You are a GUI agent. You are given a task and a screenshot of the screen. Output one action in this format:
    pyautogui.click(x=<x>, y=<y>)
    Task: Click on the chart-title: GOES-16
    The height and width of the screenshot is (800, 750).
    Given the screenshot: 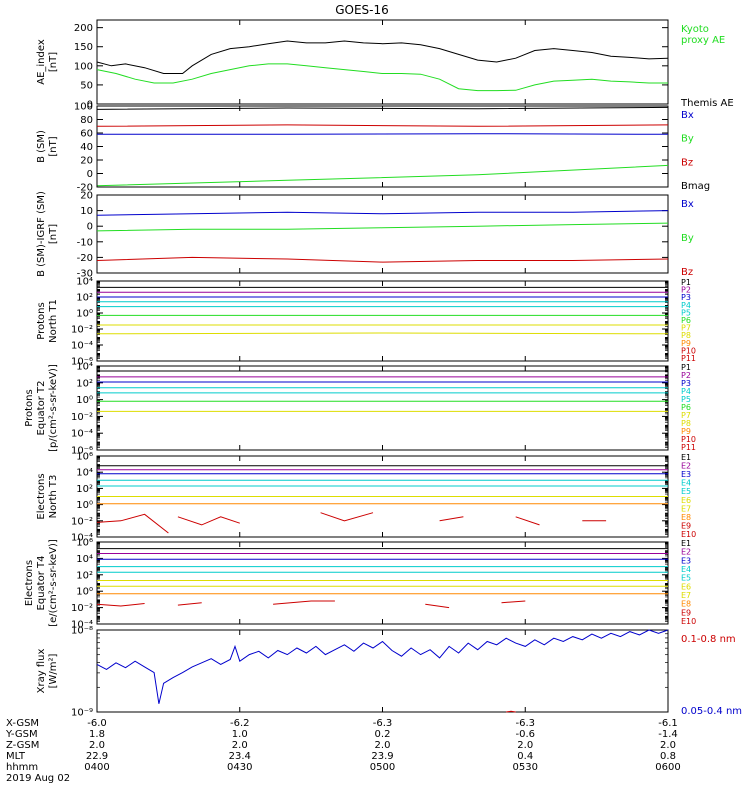 What is the action you would take?
    pyautogui.click(x=362, y=10)
    